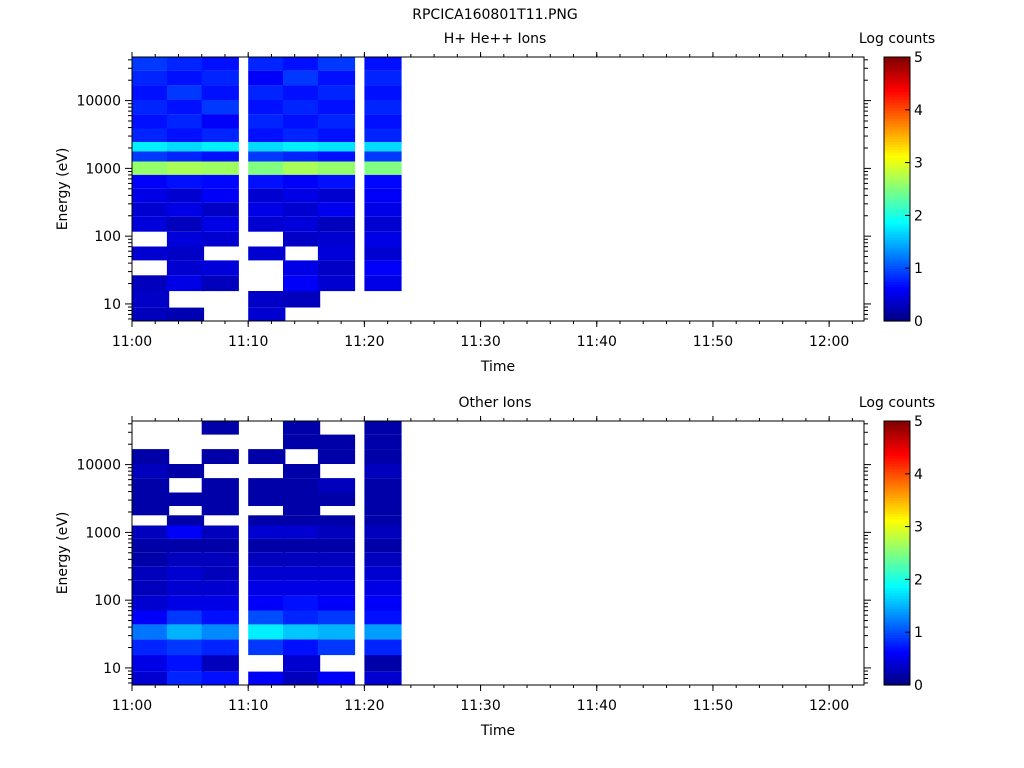 Image resolution: width=1024 pixels, height=768 pixels. What do you see at coordinates (597, 342) in the screenshot?
I see `x-tick-label: 11:40` at bounding box center [597, 342].